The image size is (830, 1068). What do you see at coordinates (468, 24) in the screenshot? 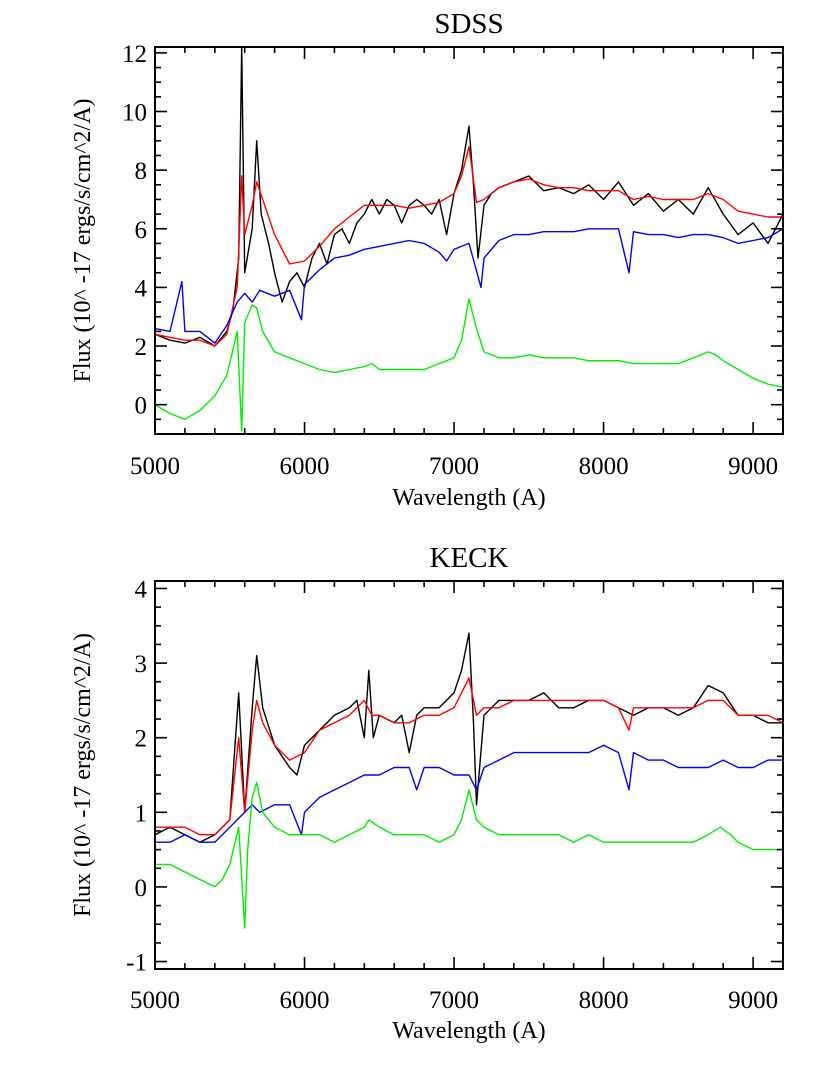
I see `chart-title: SDSS` at bounding box center [468, 24].